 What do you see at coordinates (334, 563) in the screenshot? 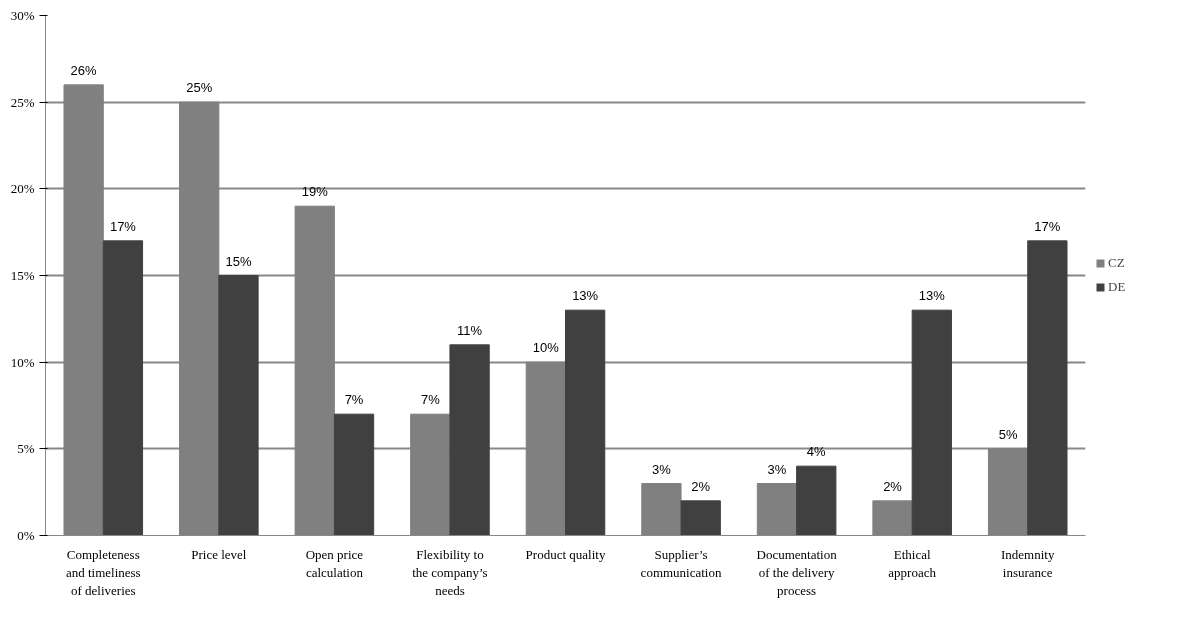
I see `x-tick-label: Open price calculation` at bounding box center [334, 563].